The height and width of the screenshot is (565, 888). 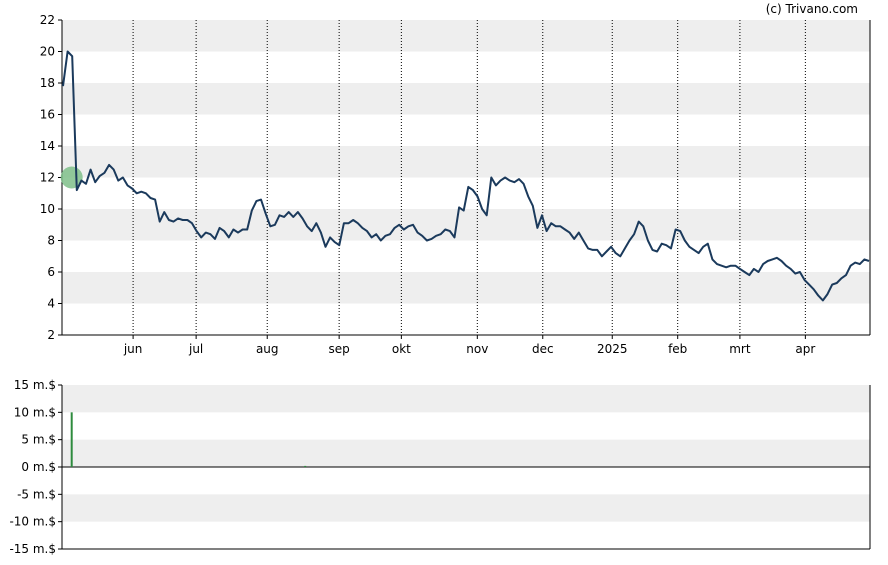 What do you see at coordinates (47, 115) in the screenshot?
I see `price-y-tick-label: 16` at bounding box center [47, 115].